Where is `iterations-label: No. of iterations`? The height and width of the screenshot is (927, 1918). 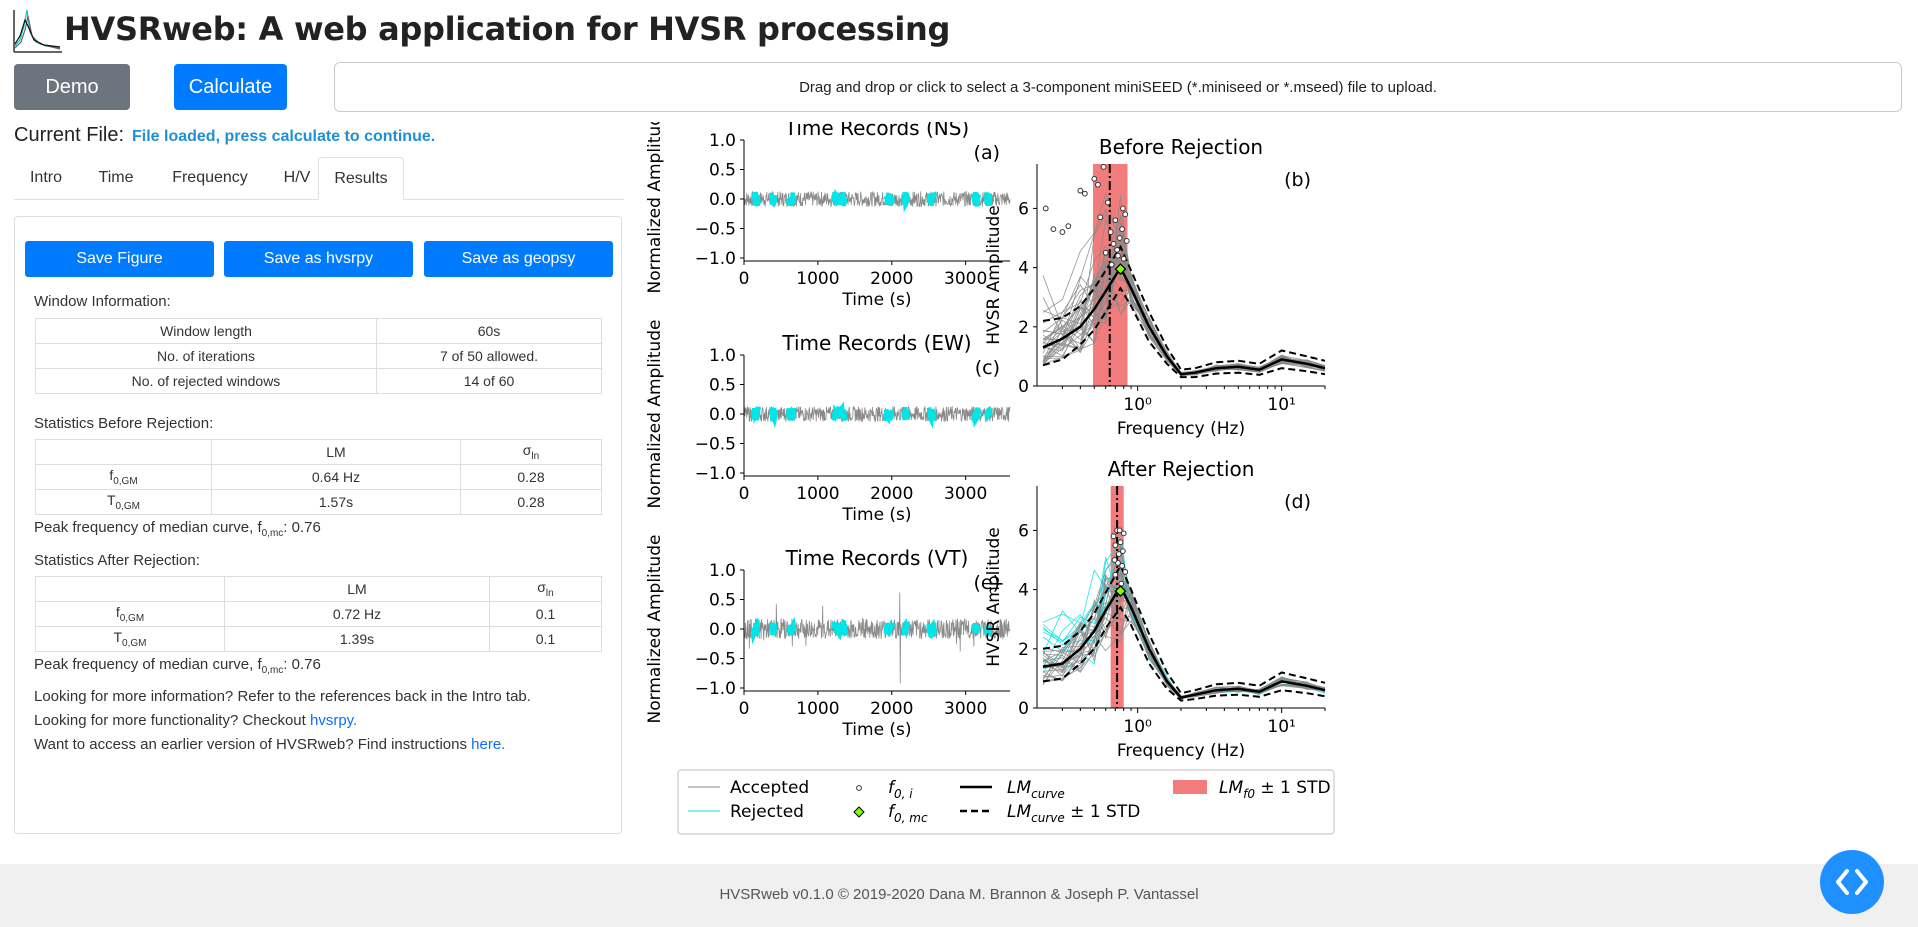
iterations-label: No. of iterations is located at coordinates (206, 356).